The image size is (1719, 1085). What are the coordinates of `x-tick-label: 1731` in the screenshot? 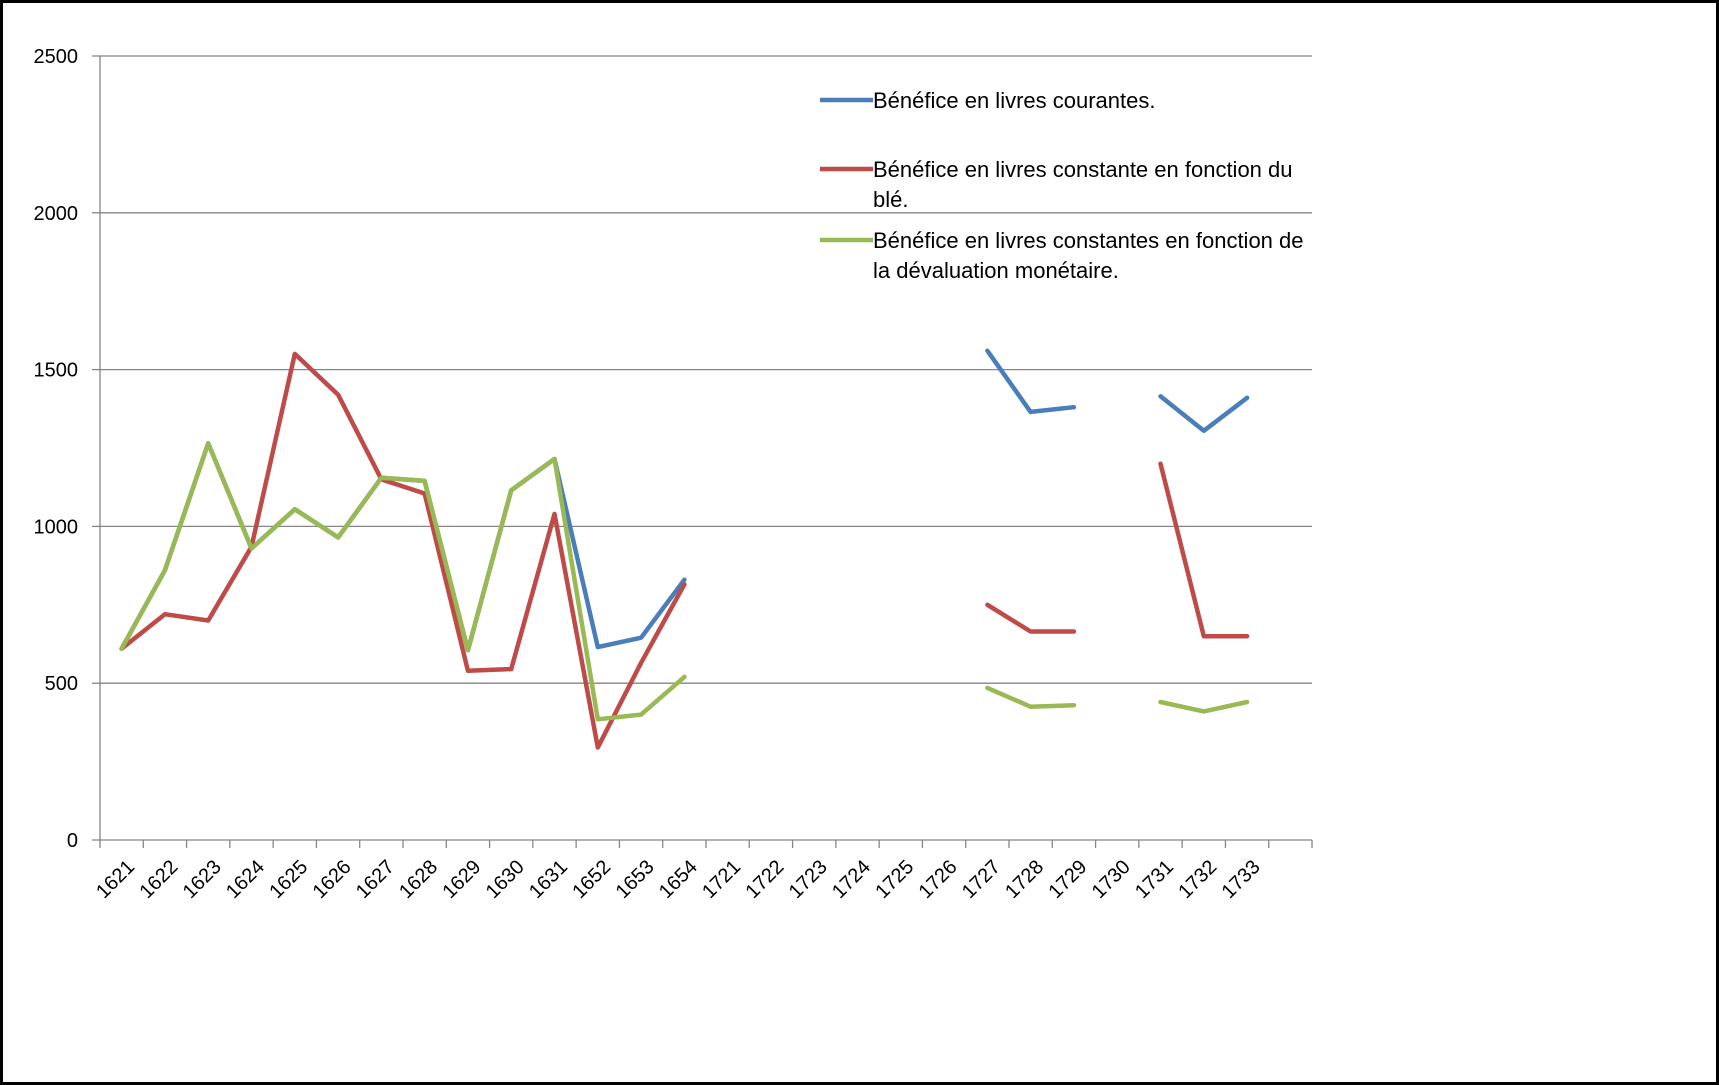 It's located at (1154, 879).